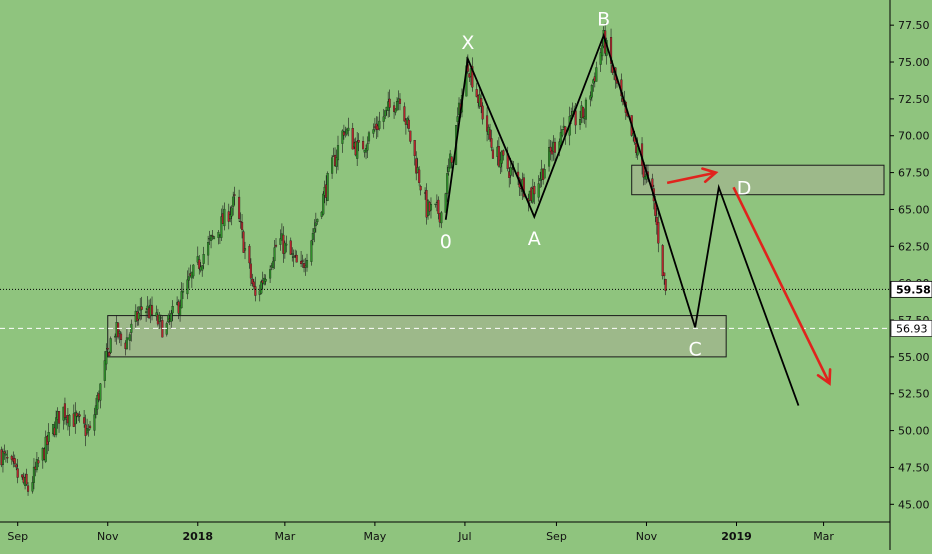  Describe the element at coordinates (736, 536) in the screenshot. I see `x-tick-label: 2019` at that location.